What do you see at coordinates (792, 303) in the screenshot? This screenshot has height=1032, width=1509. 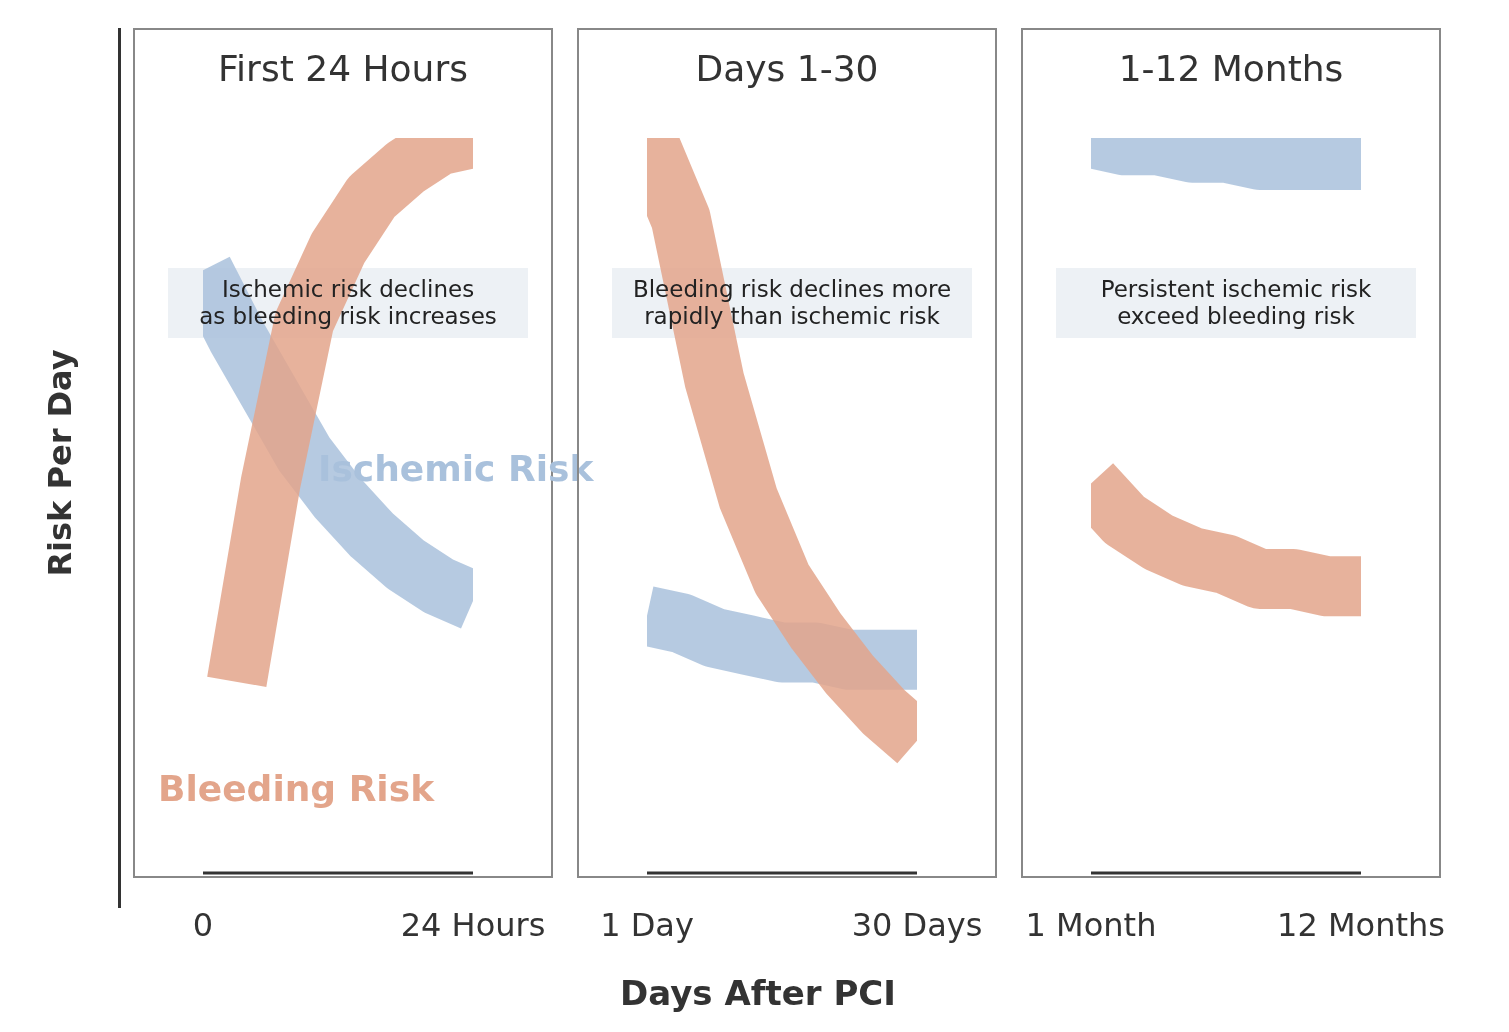 I see `annotation: Bleeding risk declines more rapidly than ischemic risk` at bounding box center [792, 303].